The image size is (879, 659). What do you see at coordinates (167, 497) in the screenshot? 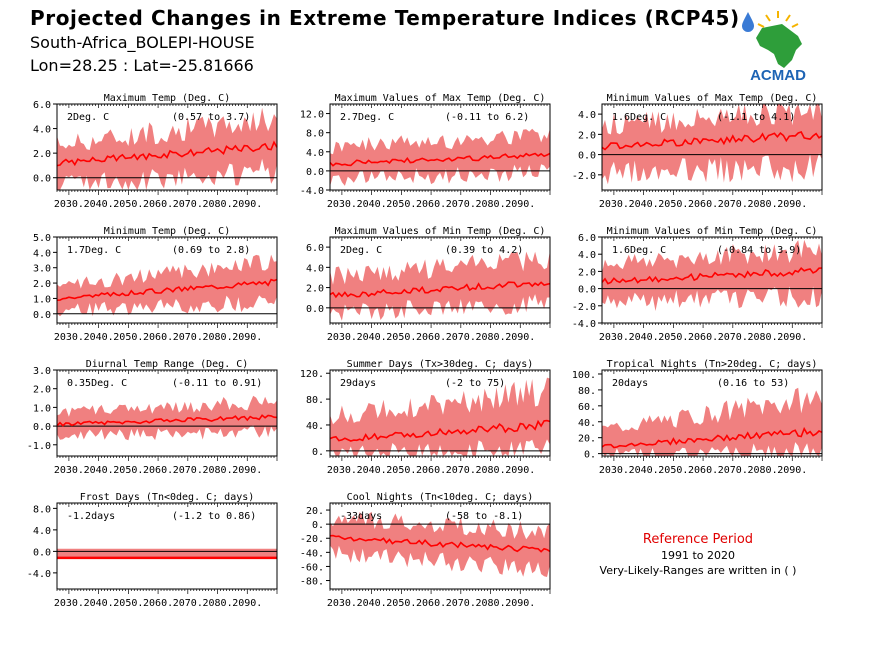
I see `panel-title: Frost Days (Tn<0deg. C; days)` at bounding box center [167, 497].